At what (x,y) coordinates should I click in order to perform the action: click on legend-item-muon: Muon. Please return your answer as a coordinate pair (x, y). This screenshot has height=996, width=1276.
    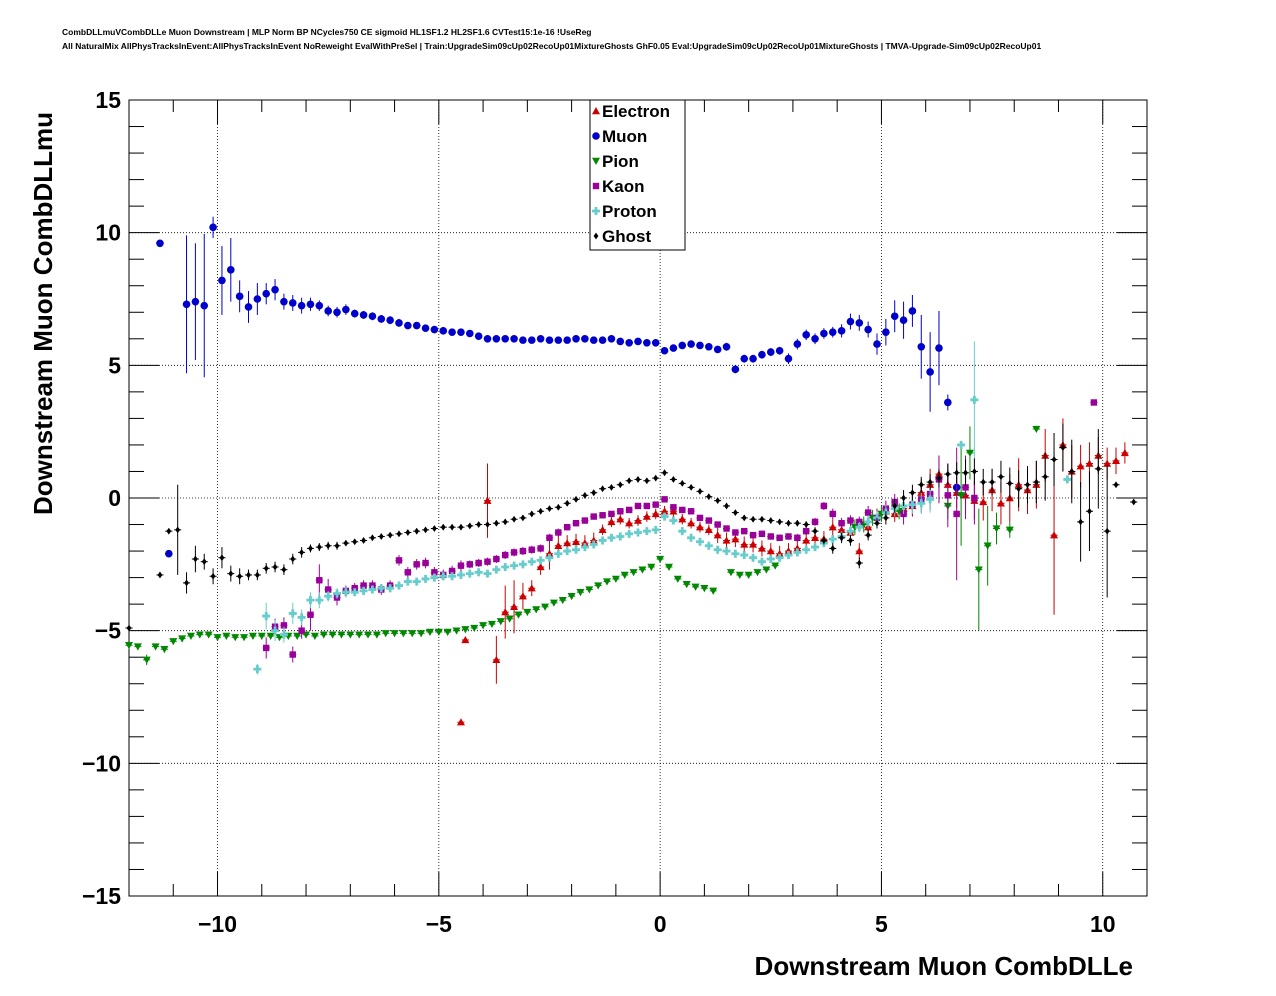
    Looking at the image, I should click on (619, 136).